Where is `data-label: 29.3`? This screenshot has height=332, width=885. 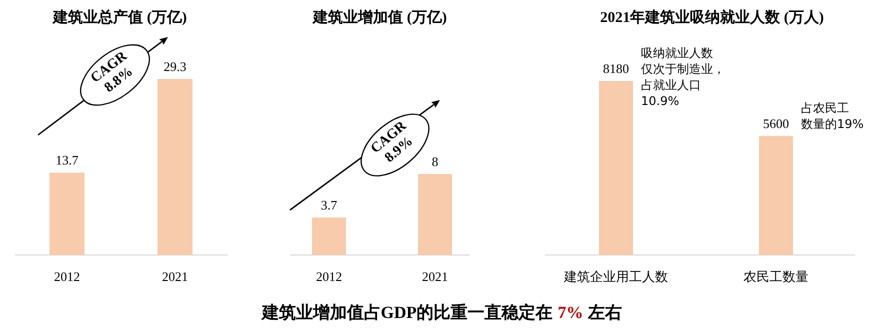 data-label: 29.3 is located at coordinates (175, 66).